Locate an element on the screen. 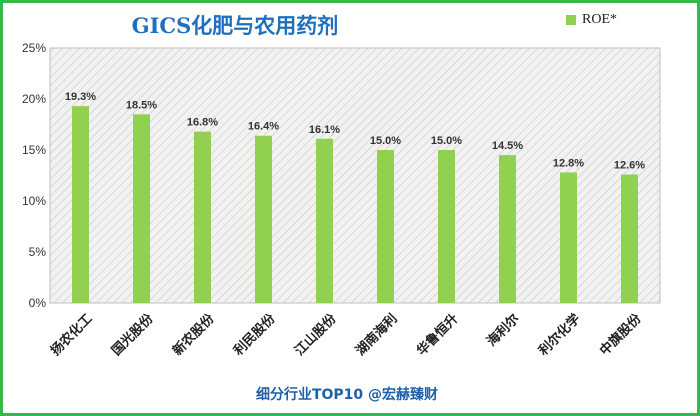  y-tick-label: 25% is located at coordinates (34, 48).